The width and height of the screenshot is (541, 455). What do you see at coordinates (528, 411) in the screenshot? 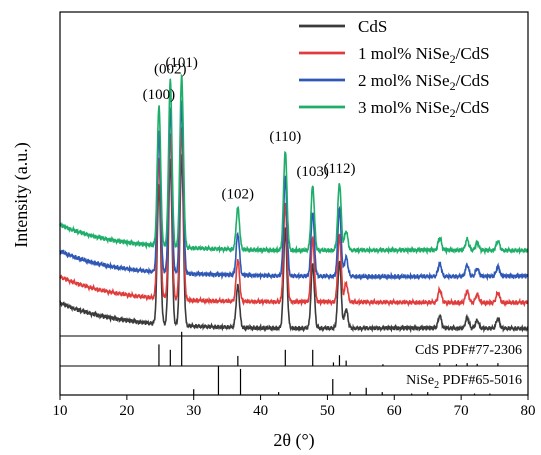
I see `x-tick-label-8: 80` at bounding box center [528, 411].